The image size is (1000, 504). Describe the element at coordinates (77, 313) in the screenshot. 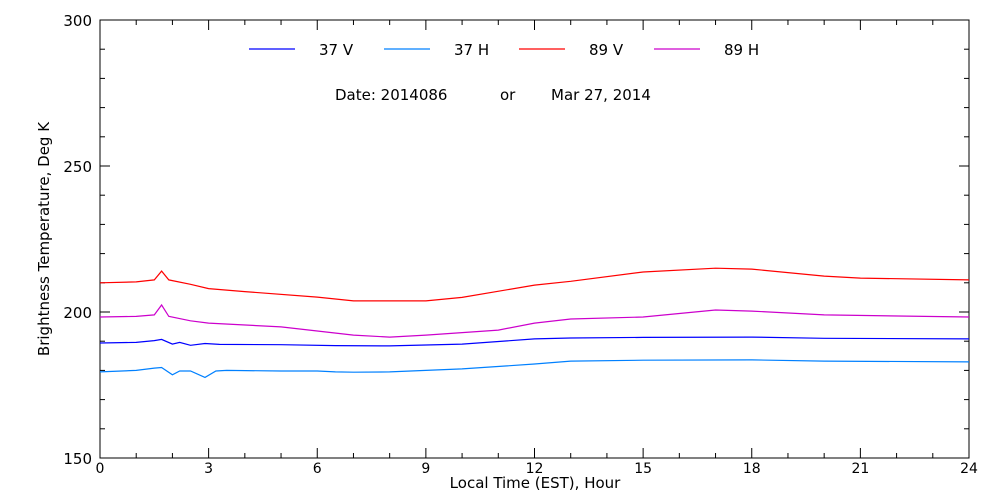

I see `y-tick-label: 200` at that location.